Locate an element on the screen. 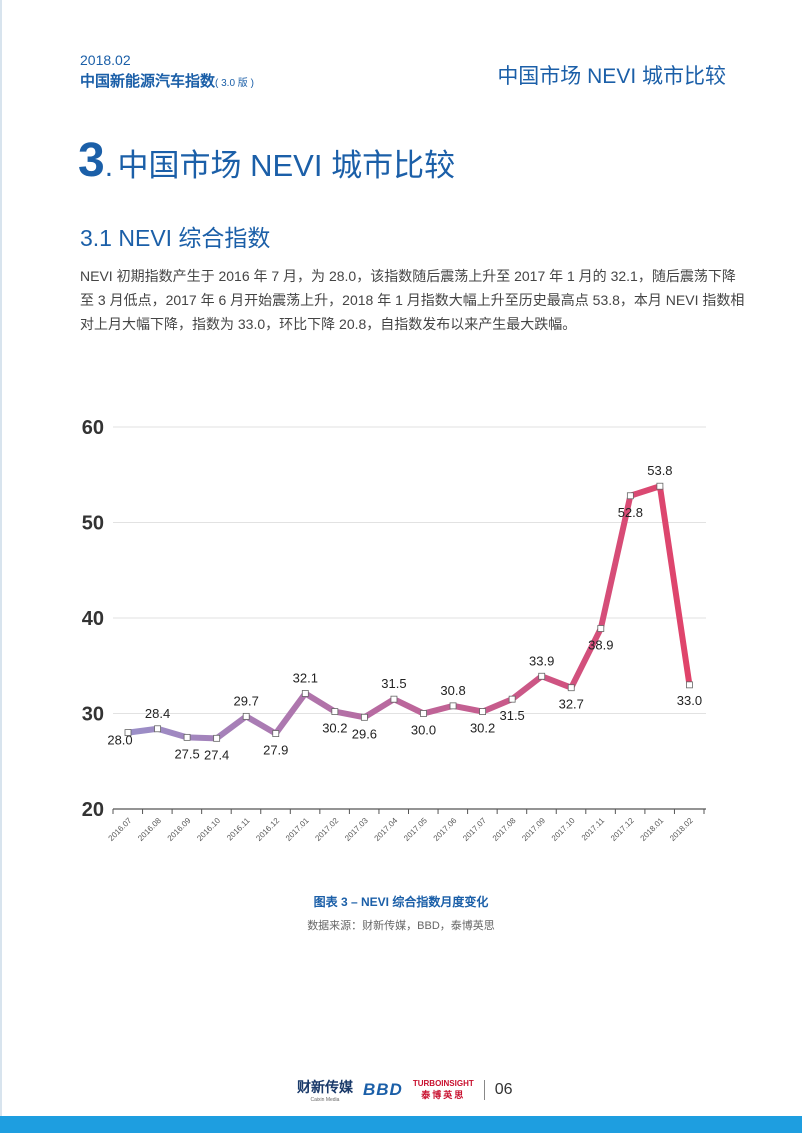 The image size is (802, 1133). turboinsight-logo-en: TURBOINSIGHT is located at coordinates (443, 1083).